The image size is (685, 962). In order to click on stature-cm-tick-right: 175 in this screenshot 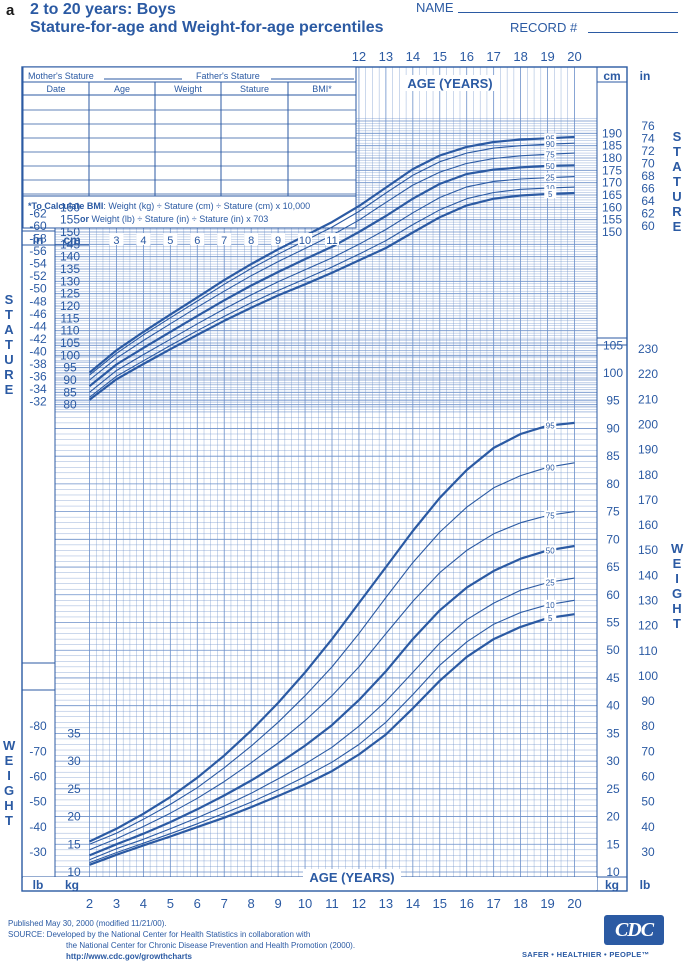, I will do `click(612, 170)`.